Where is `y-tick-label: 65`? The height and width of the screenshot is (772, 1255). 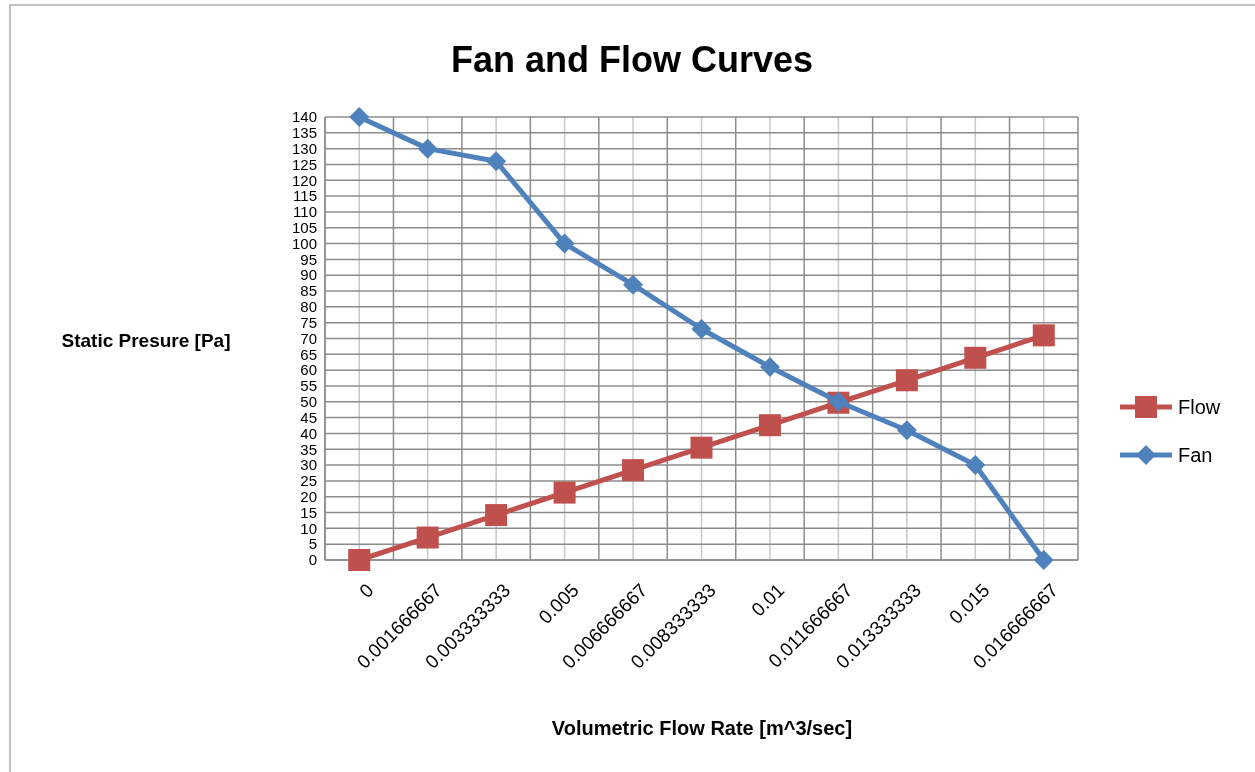
y-tick-label: 65 is located at coordinates (308, 354).